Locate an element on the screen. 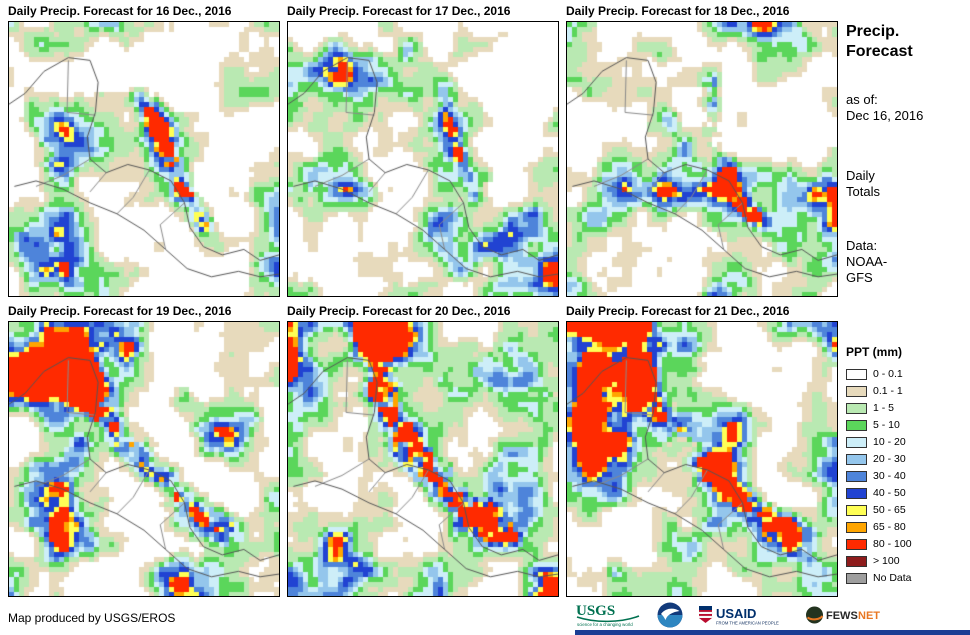 The image size is (970, 635). legend-title: PPT (mm) is located at coordinates (874, 352).